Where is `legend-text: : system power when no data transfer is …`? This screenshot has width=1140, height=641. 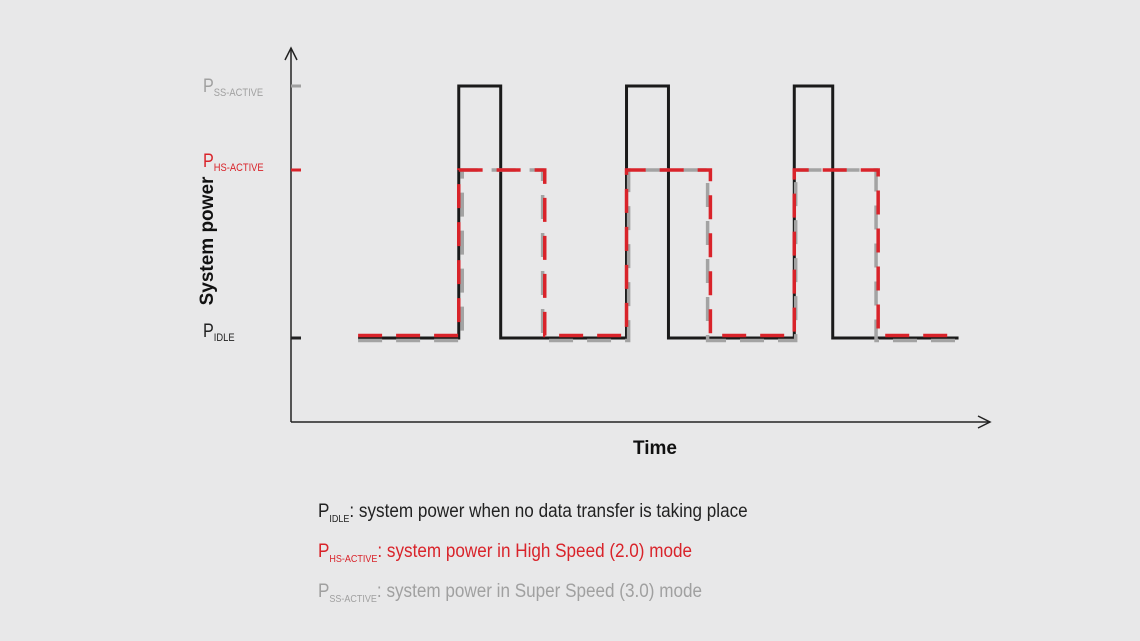
legend-text: : system power when no data transfer is … is located at coordinates (548, 511).